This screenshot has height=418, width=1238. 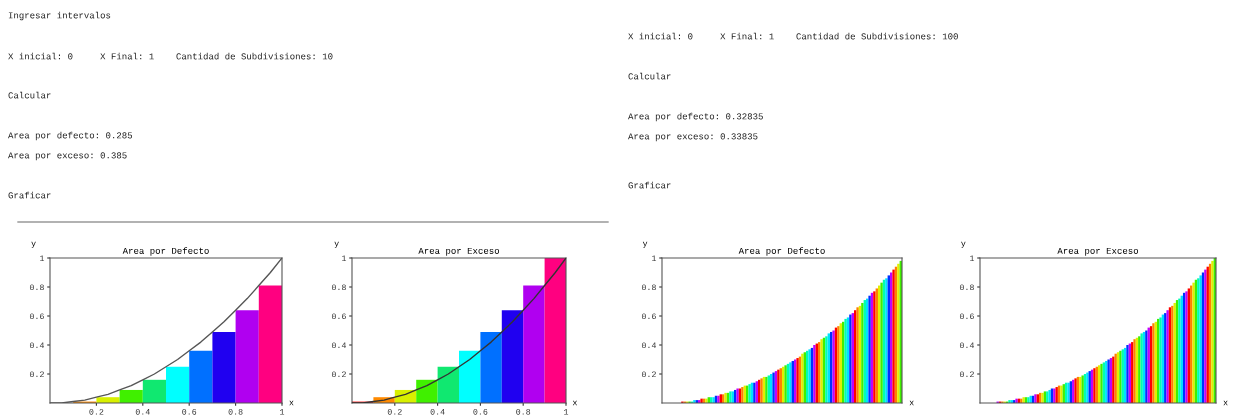 I want to click on text: Area por exceso: 0.385, so click(x=67, y=156).